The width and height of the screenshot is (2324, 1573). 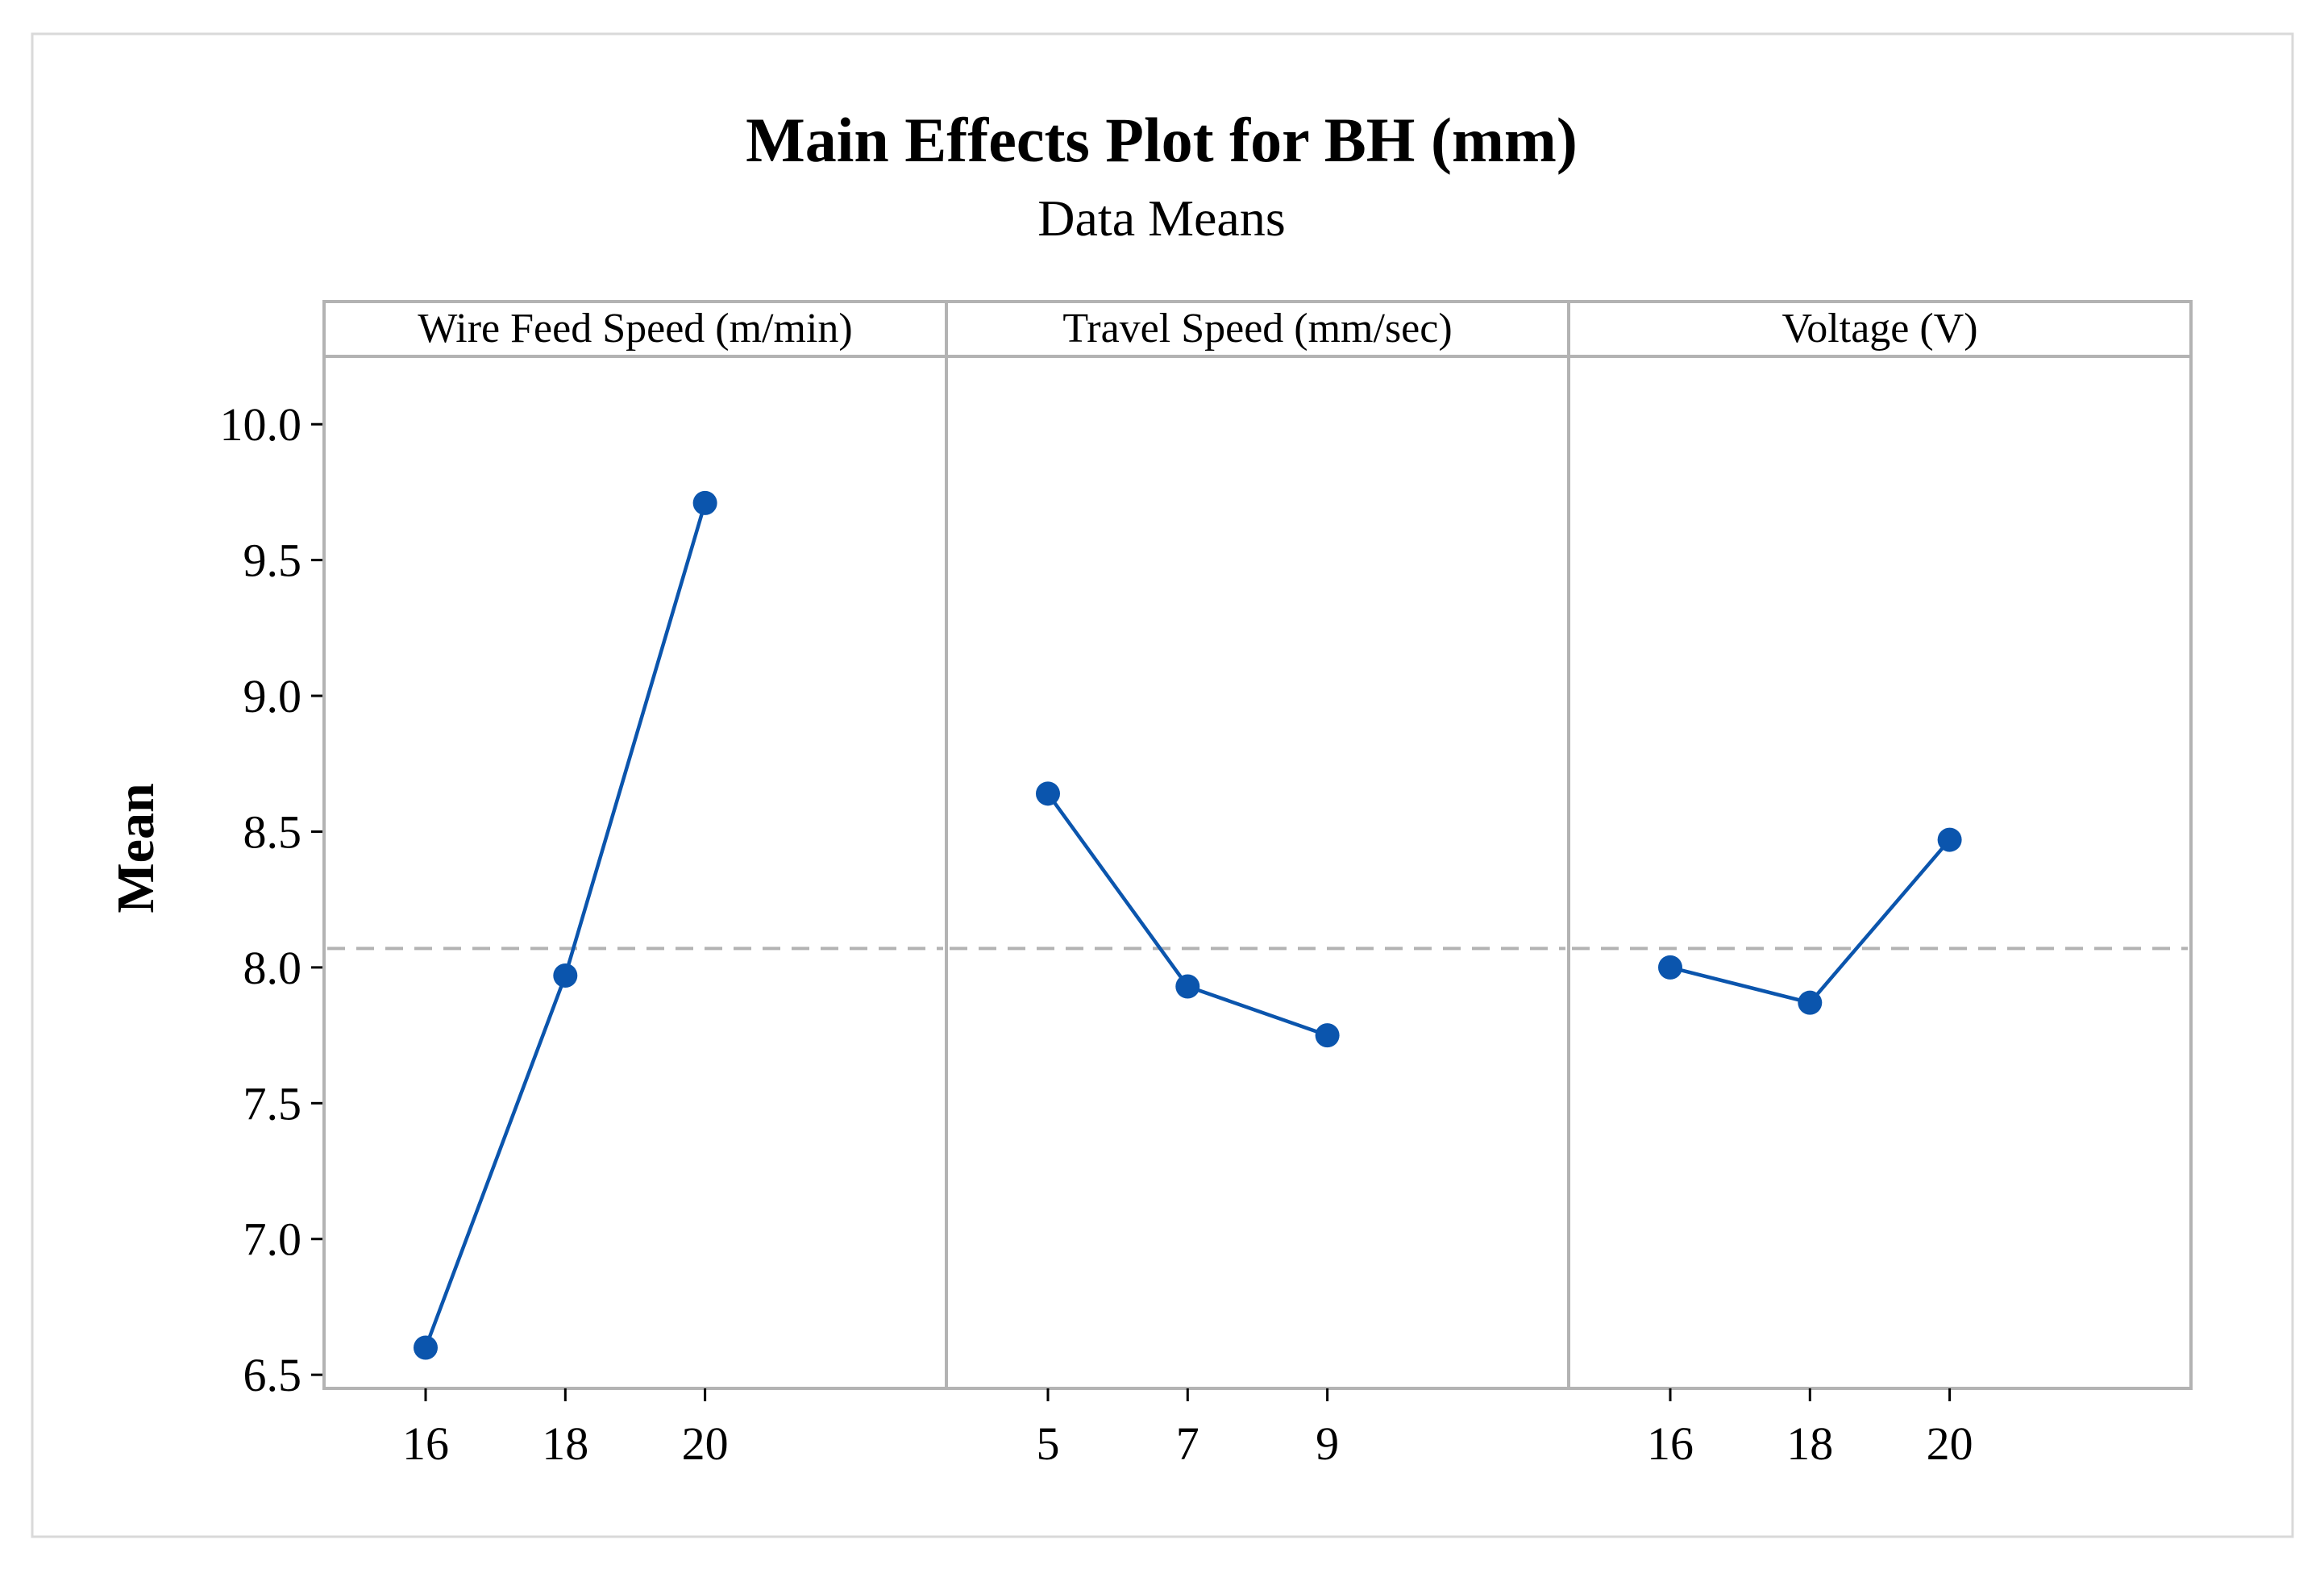 I want to click on y-tick-label: 9.5, so click(x=272, y=561).